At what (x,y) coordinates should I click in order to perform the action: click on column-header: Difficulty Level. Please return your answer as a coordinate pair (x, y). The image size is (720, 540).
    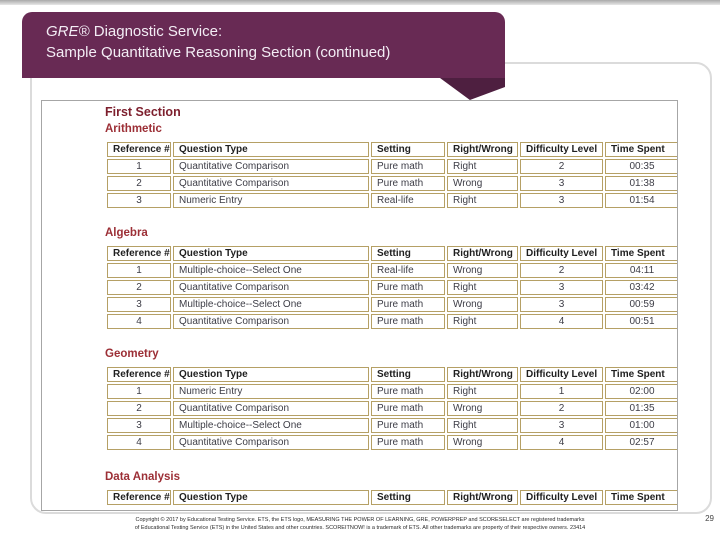
    Looking at the image, I should click on (561, 253).